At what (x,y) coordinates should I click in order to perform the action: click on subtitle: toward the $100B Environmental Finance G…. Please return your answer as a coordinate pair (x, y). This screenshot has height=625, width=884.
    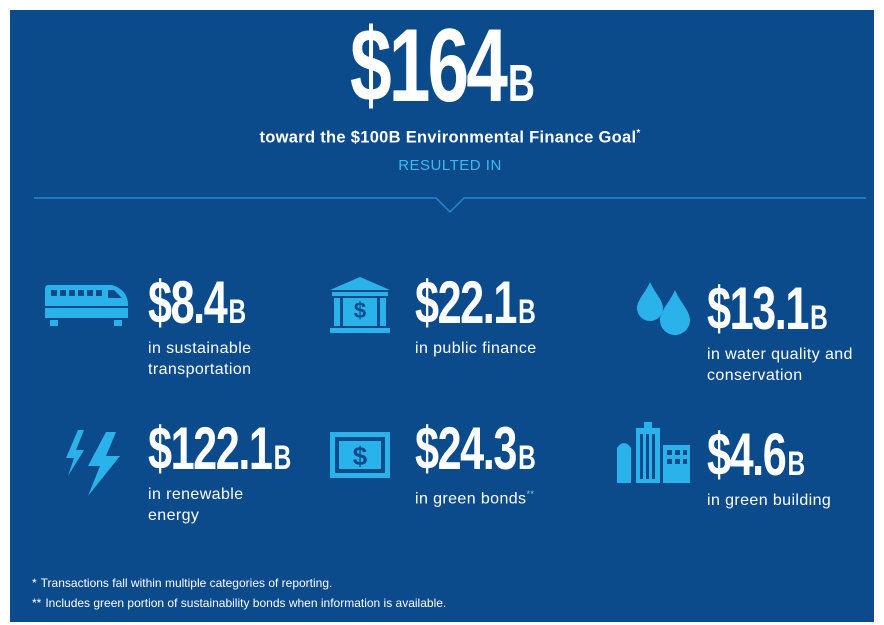
    Looking at the image, I should click on (442, 138).